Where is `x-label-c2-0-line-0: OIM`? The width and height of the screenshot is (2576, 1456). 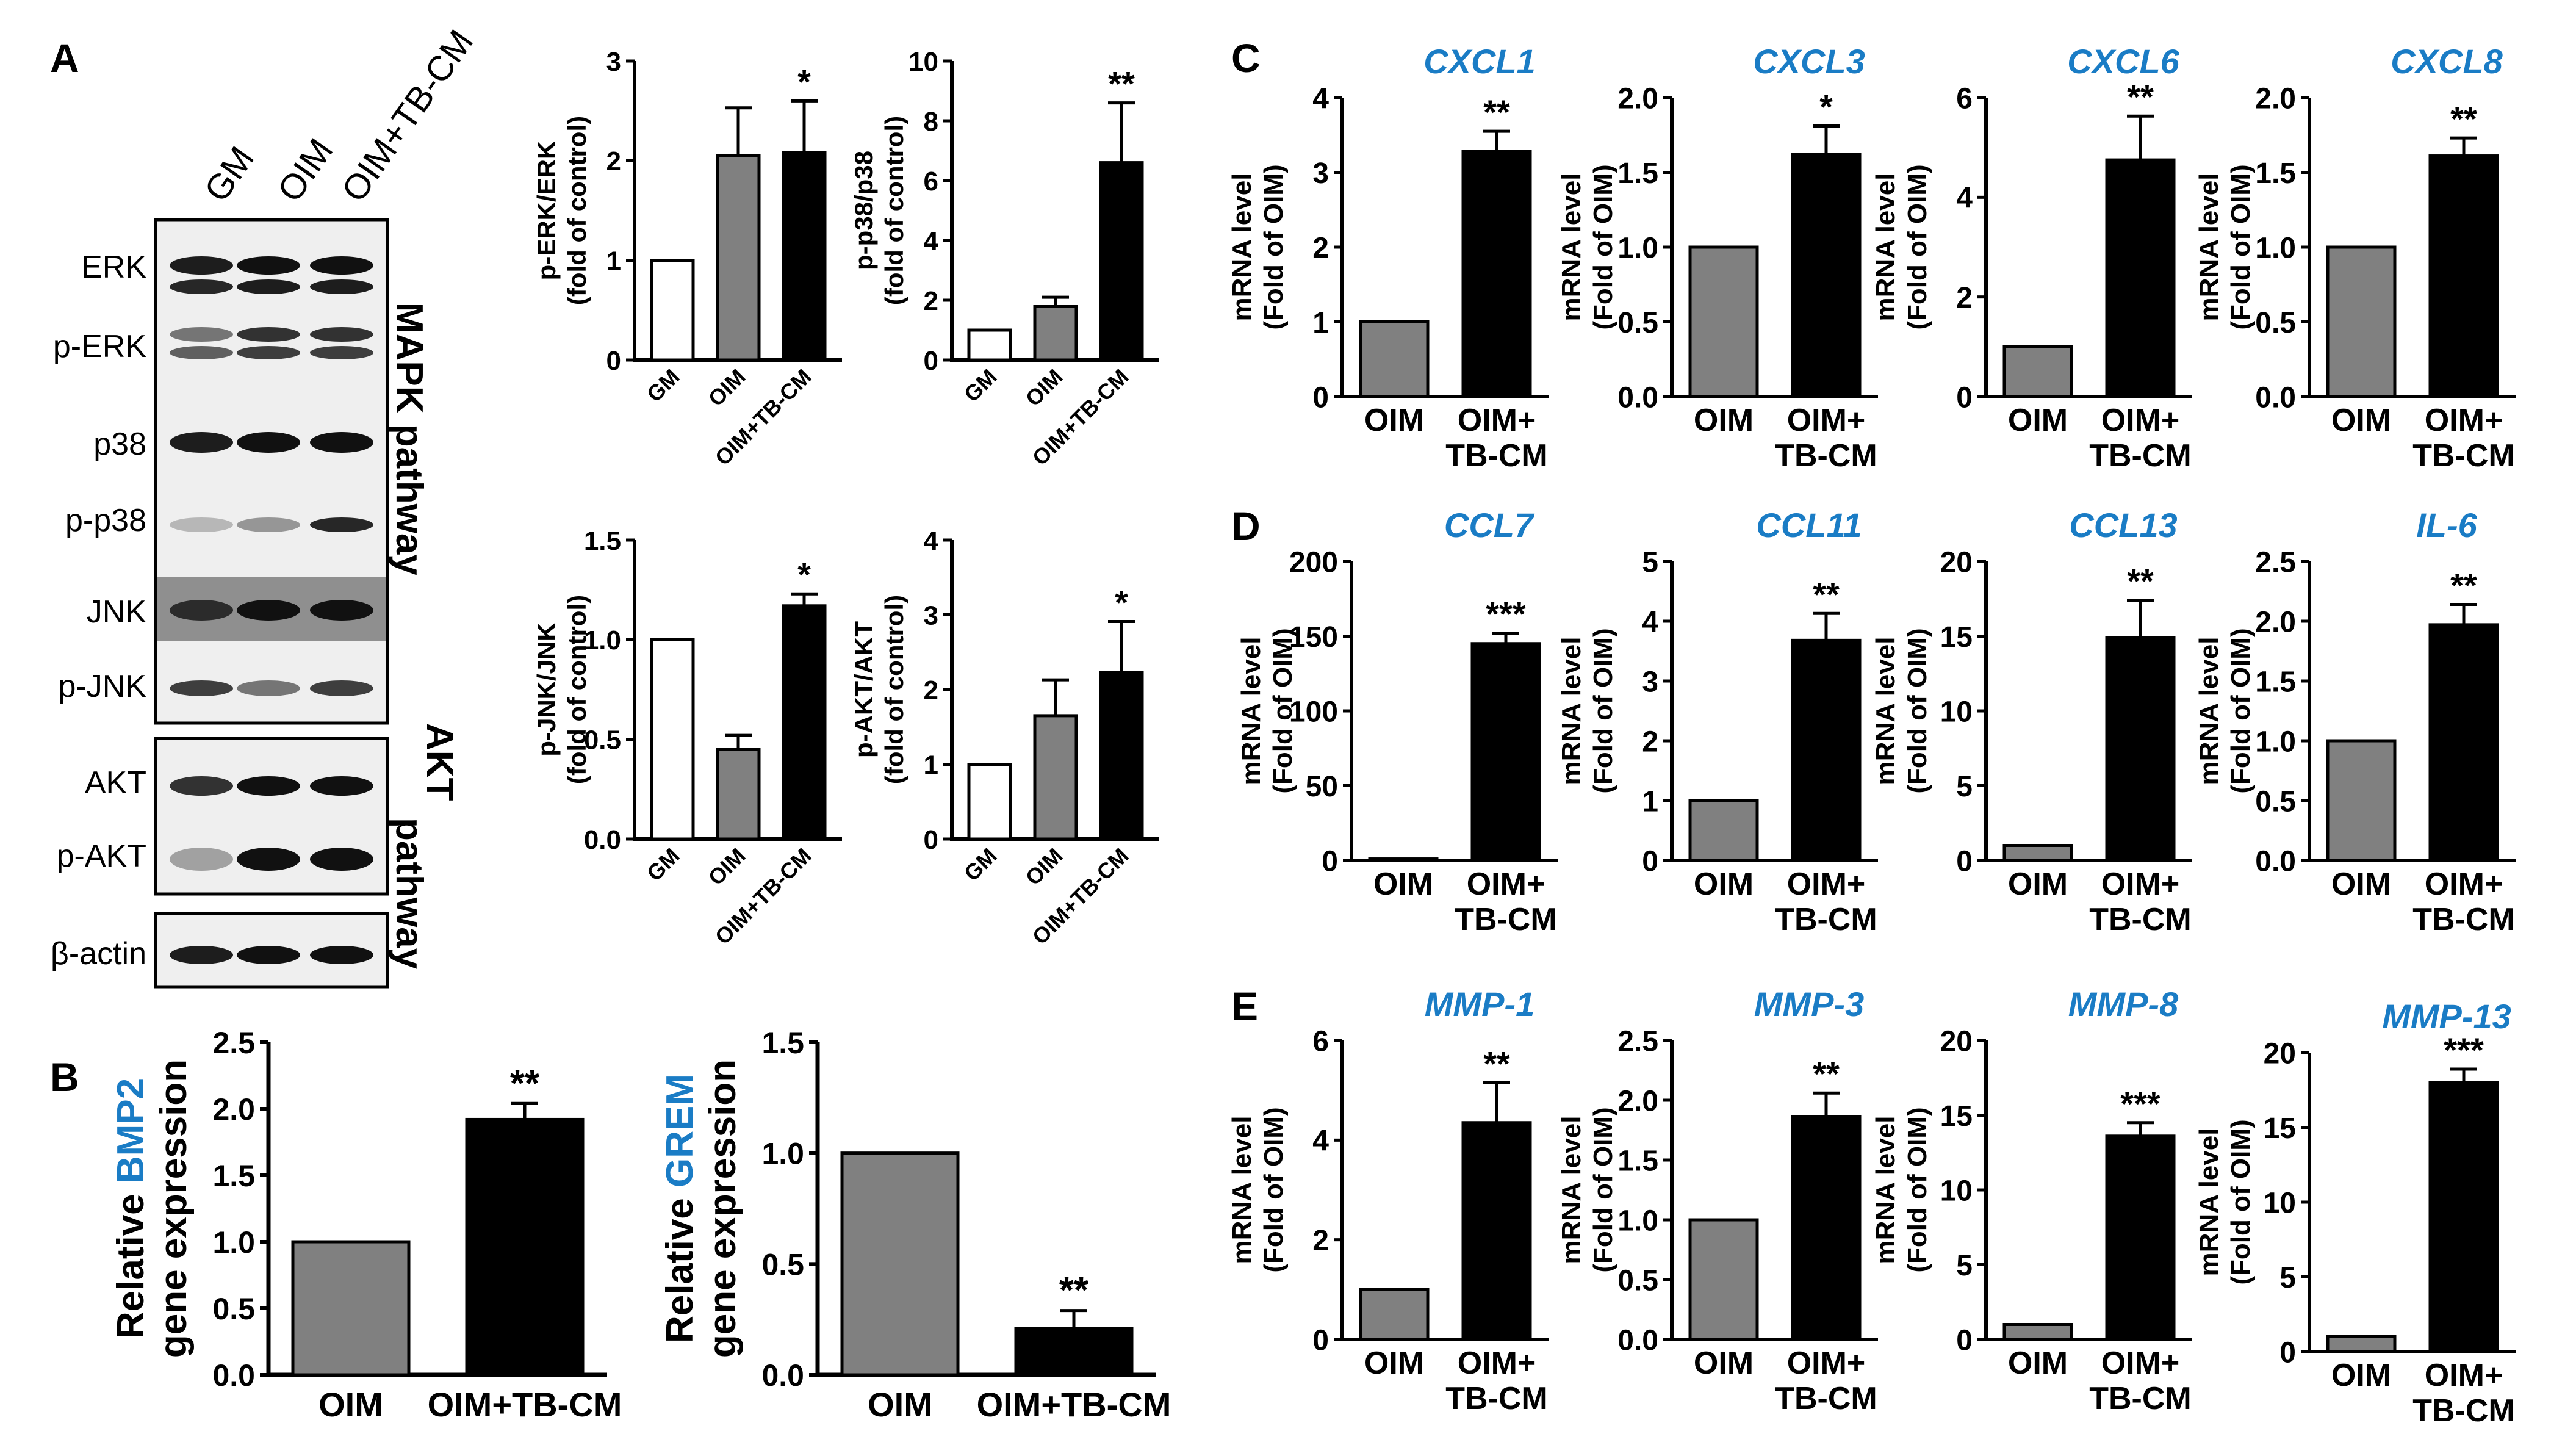
x-label-c2-0-line-0: OIM is located at coordinates (1724, 420).